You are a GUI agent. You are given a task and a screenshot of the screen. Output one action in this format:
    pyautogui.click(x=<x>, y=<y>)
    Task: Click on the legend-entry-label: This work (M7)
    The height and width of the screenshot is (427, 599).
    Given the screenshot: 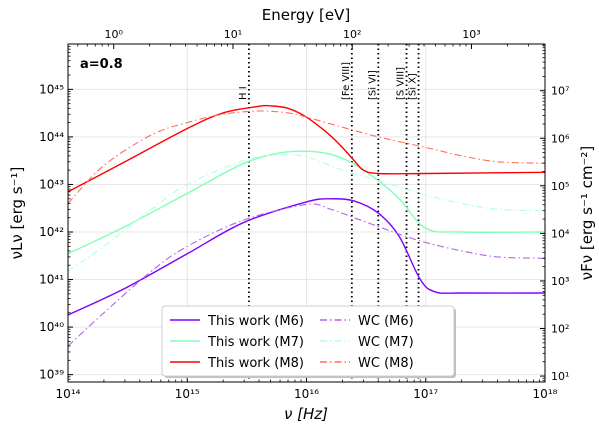 What is the action you would take?
    pyautogui.click(x=255, y=342)
    